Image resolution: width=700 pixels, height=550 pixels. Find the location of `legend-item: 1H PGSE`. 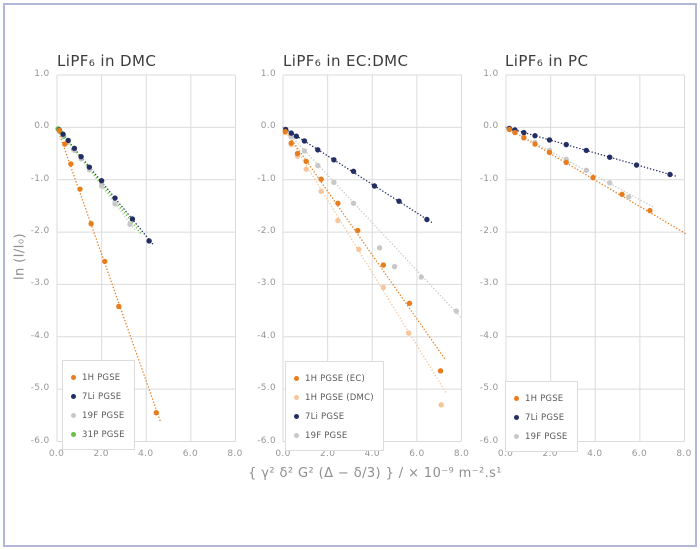

legend-item: 1H PGSE is located at coordinates (541, 398).